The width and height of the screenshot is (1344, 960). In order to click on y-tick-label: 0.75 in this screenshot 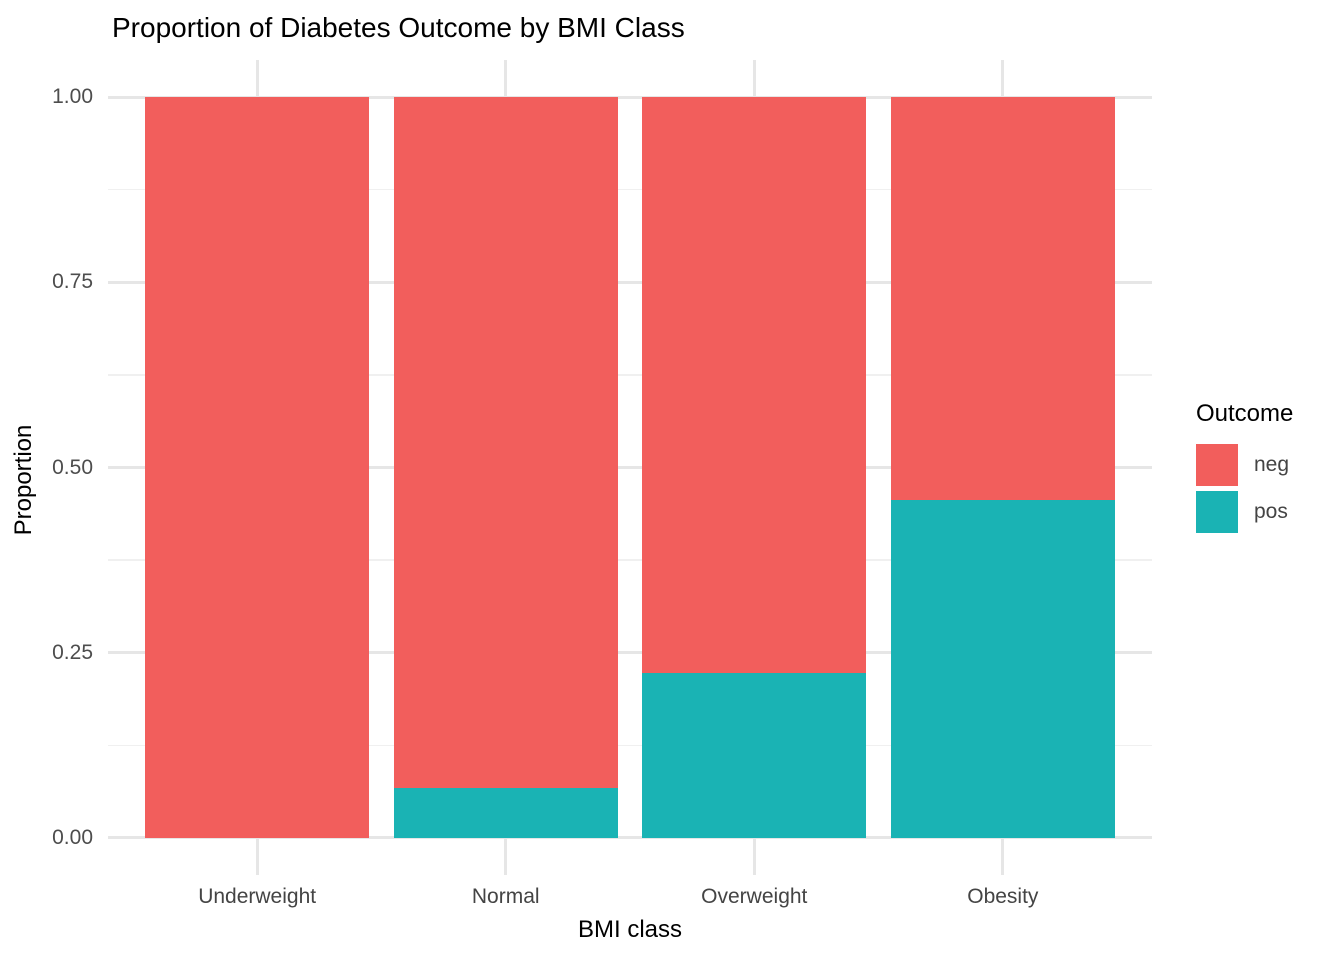, I will do `click(72, 282)`.